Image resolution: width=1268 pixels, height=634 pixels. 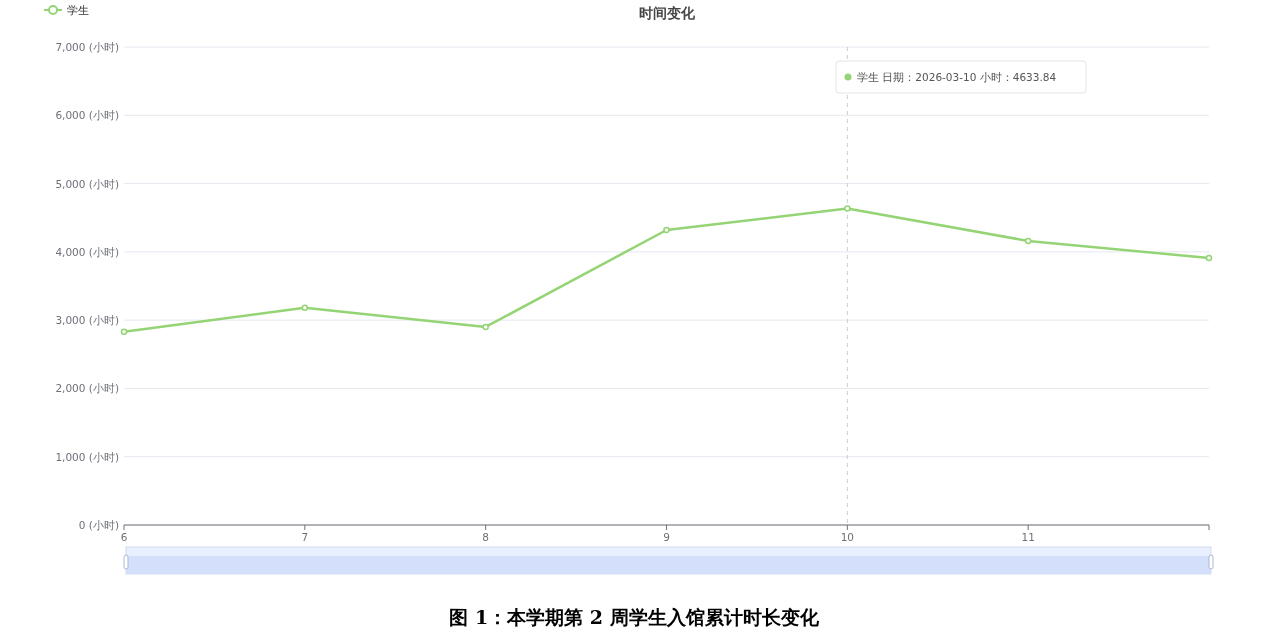 I want to click on annotation: 学生 日期：2026-03-10 小时：4633.84, so click(x=957, y=77).